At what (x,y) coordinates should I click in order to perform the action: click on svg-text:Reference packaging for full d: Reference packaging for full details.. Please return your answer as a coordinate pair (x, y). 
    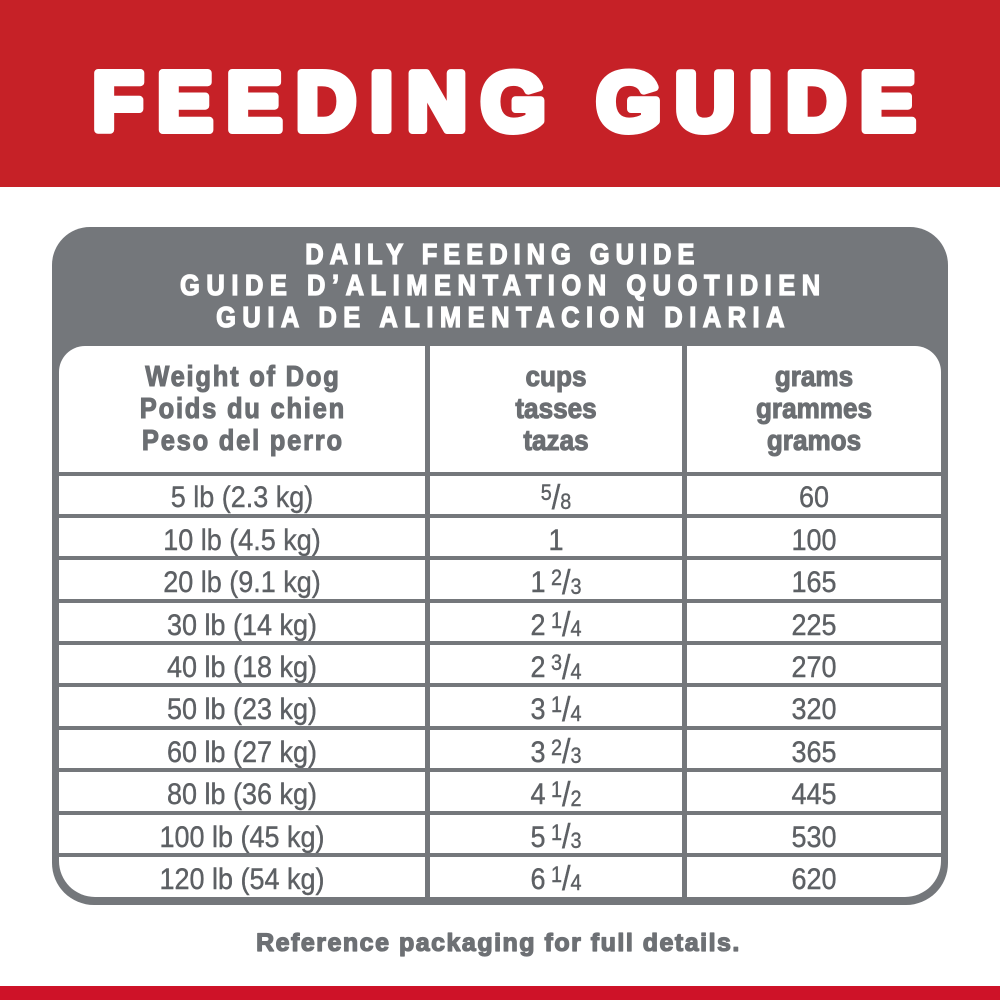
    Looking at the image, I should click on (498, 943).